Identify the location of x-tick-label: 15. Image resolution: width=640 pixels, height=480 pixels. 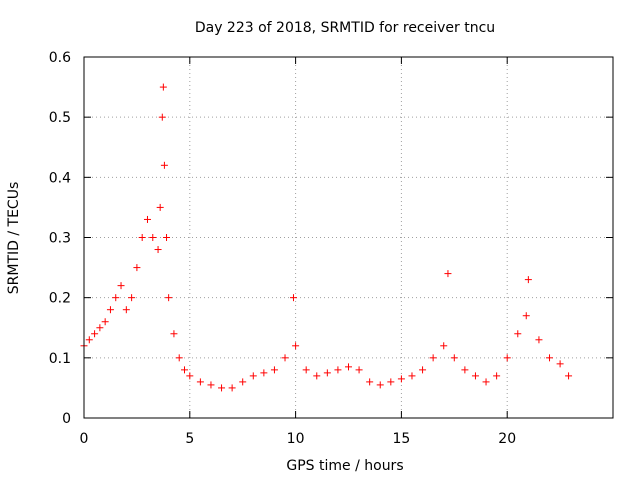
(401, 439).